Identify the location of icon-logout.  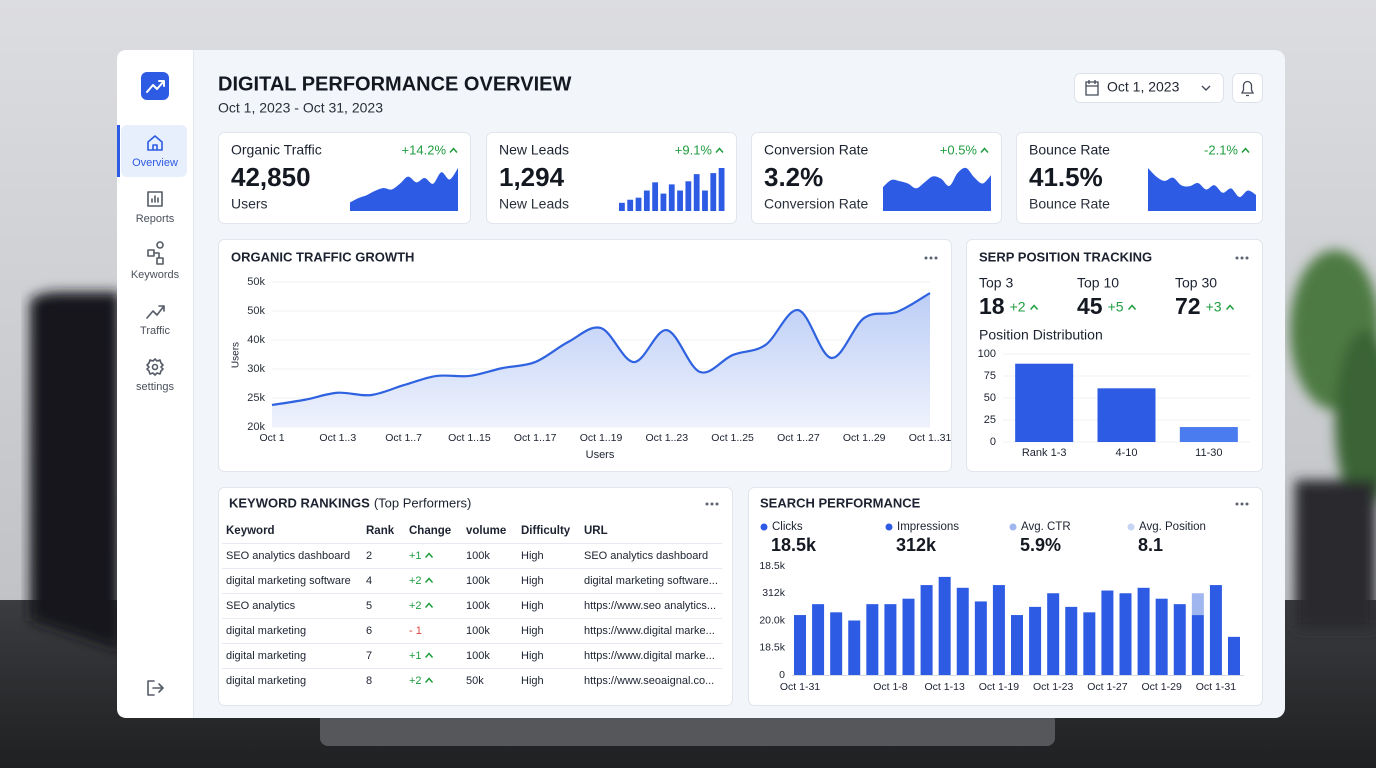
(155, 688).